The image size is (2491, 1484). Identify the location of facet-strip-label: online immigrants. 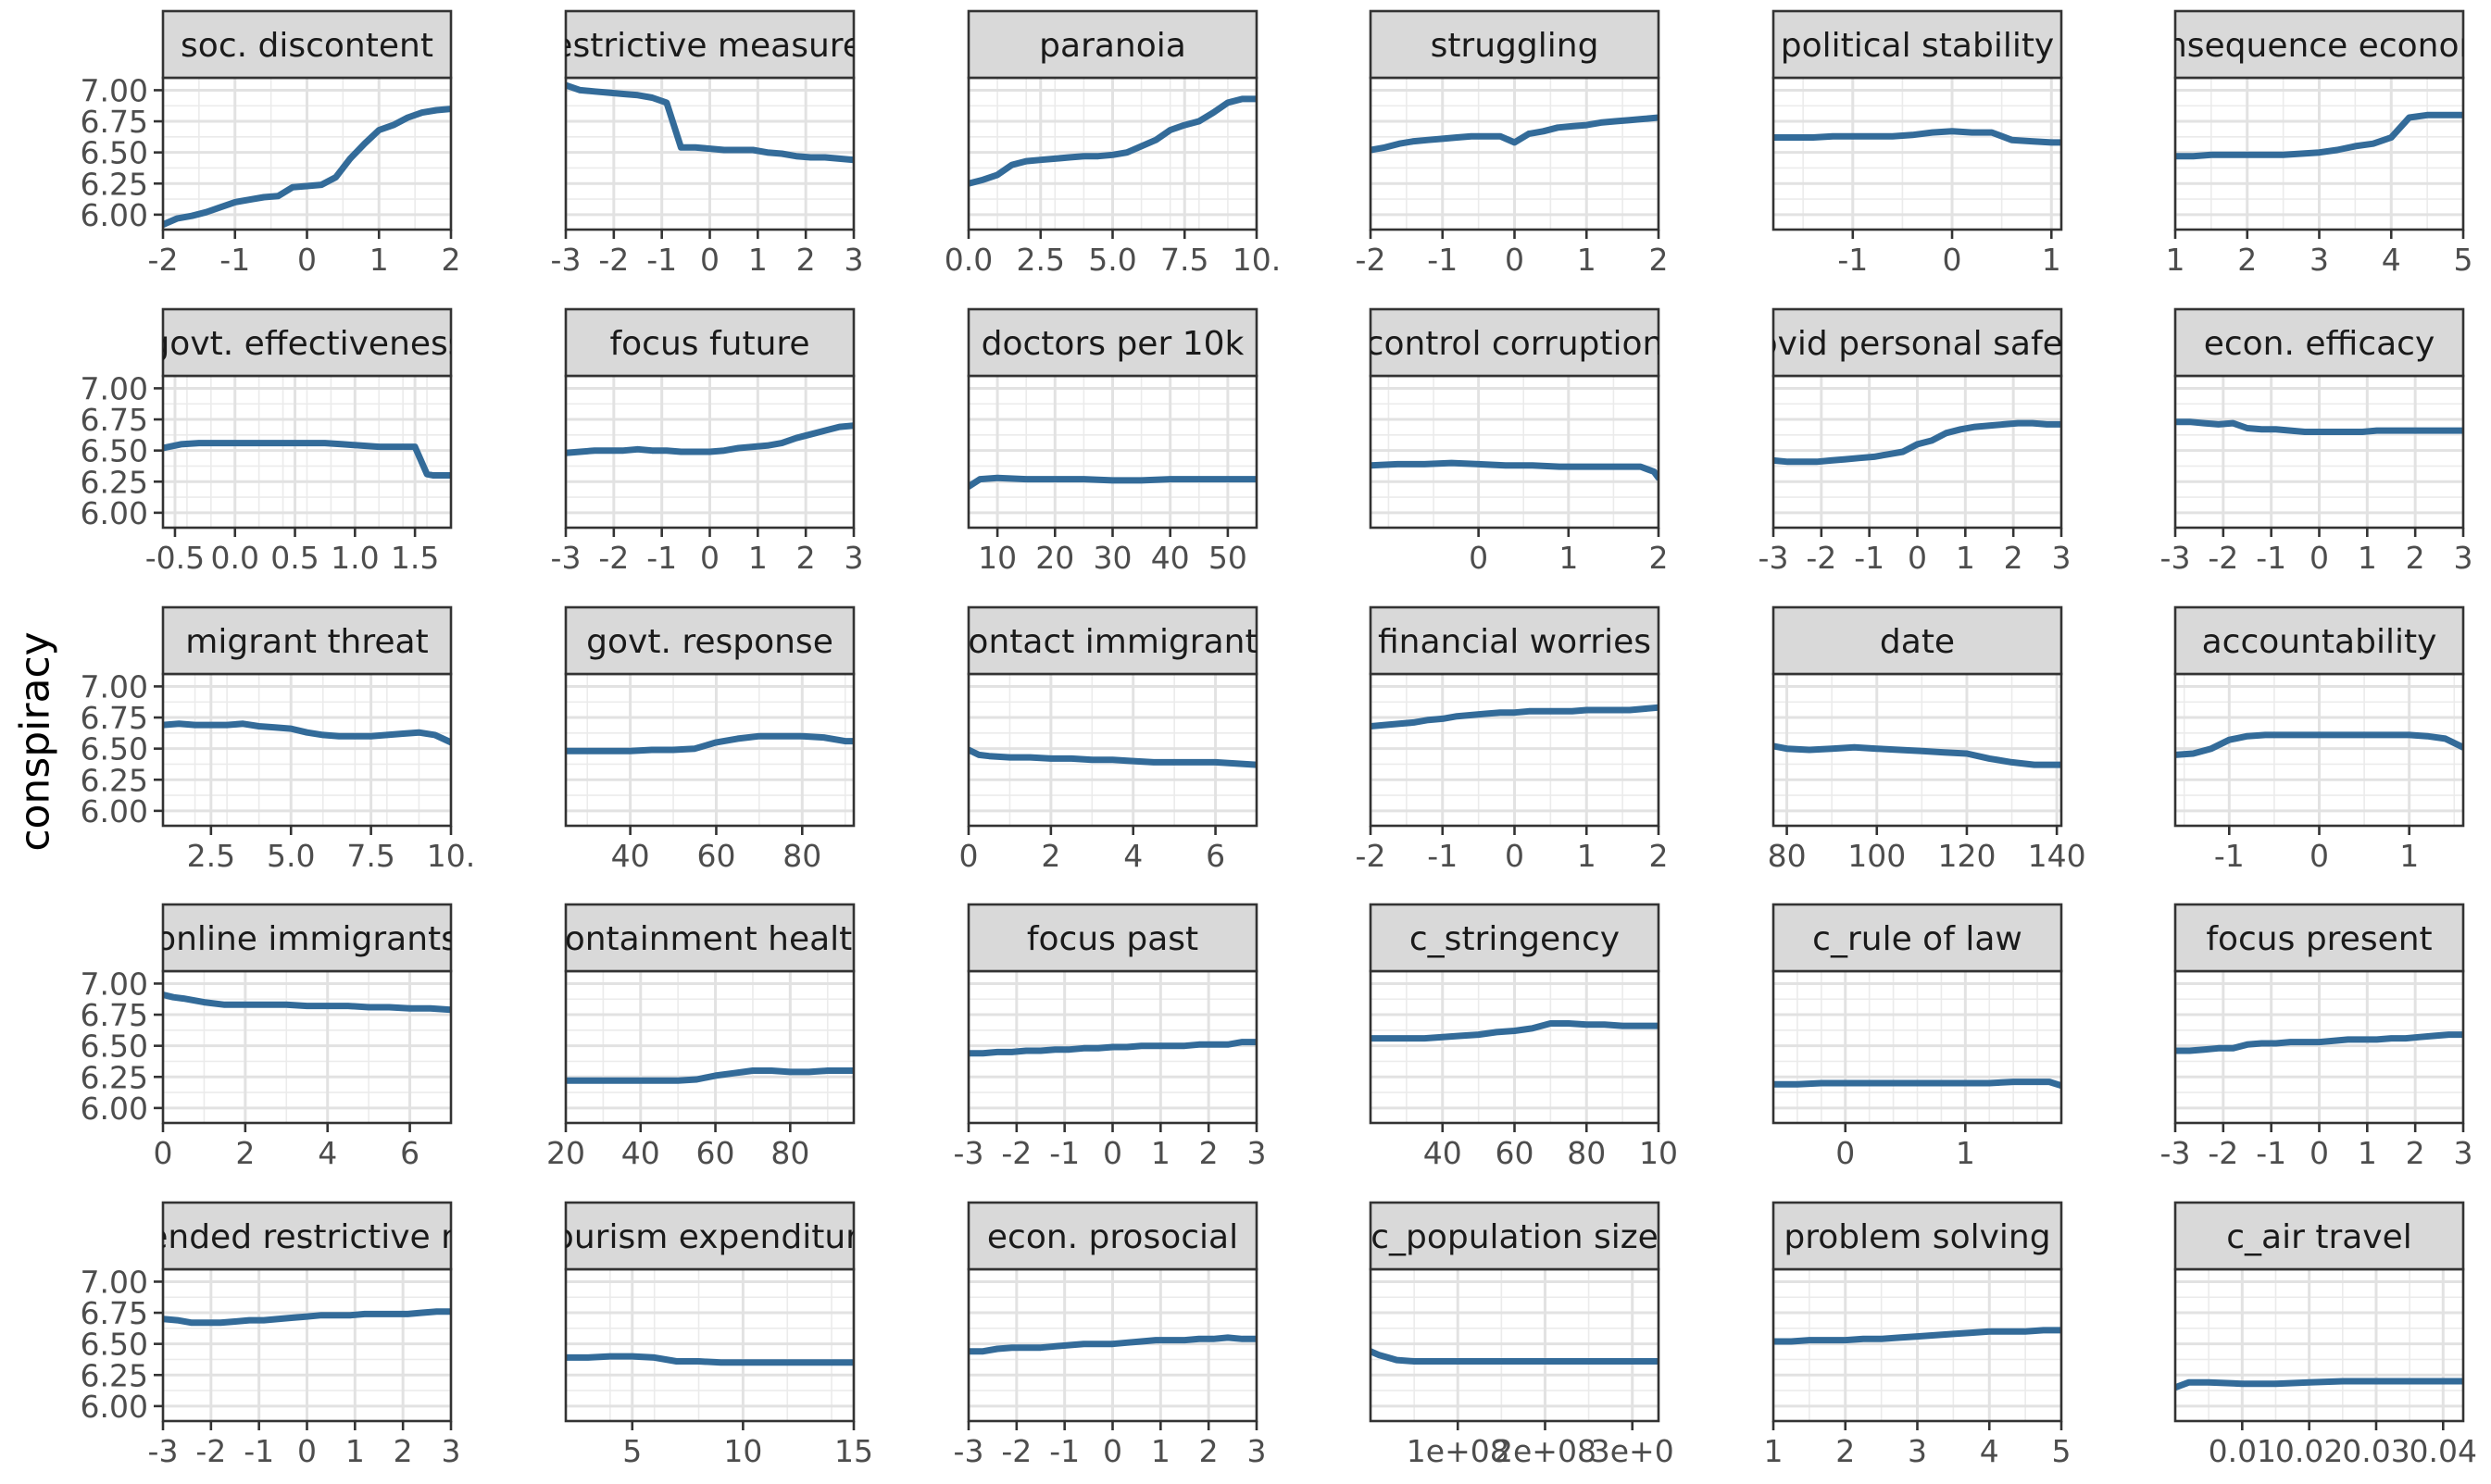
(307, 939).